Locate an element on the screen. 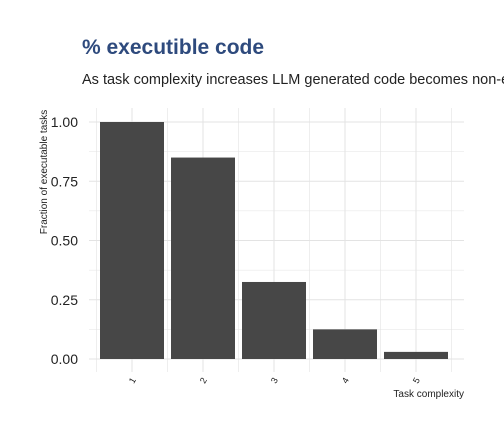 This screenshot has width=504, height=439. y-tick-label: 0.50 is located at coordinates (64, 241).